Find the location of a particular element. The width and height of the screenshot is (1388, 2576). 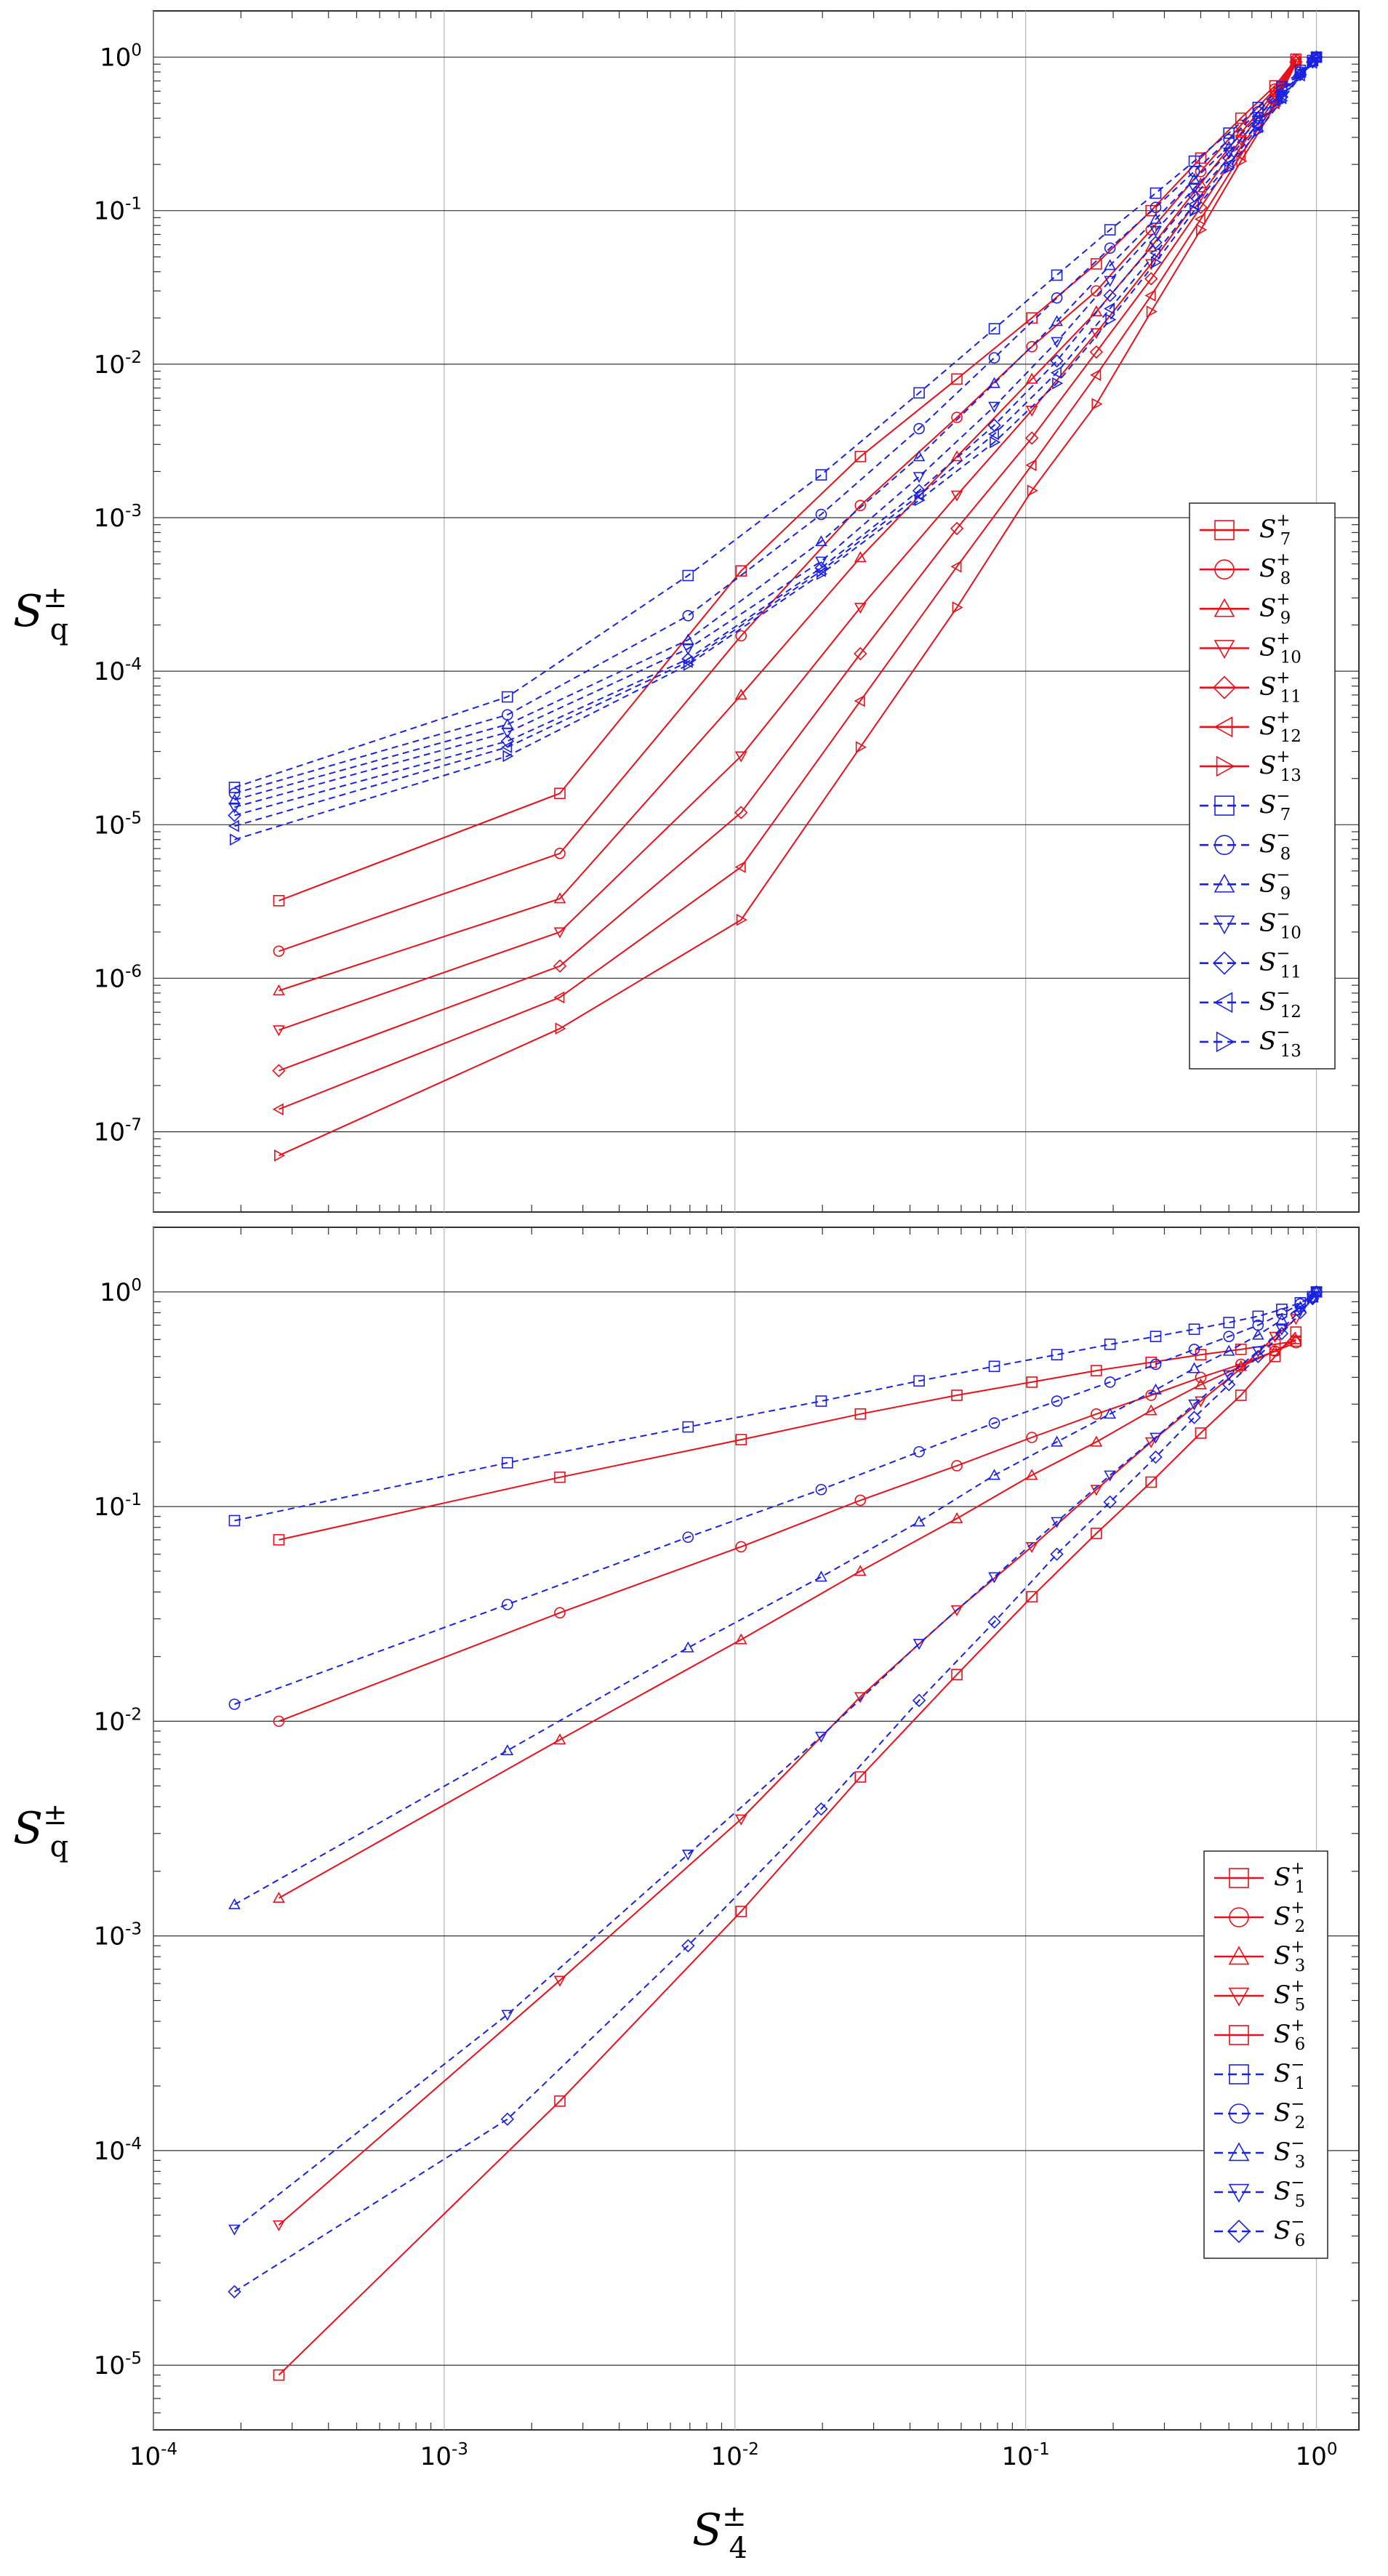

legend: S+ 1S+ 2S+ 3S+ 5S+ 6S− 1S− 2S− 3S− 5S− 6 is located at coordinates (1266, 2054).